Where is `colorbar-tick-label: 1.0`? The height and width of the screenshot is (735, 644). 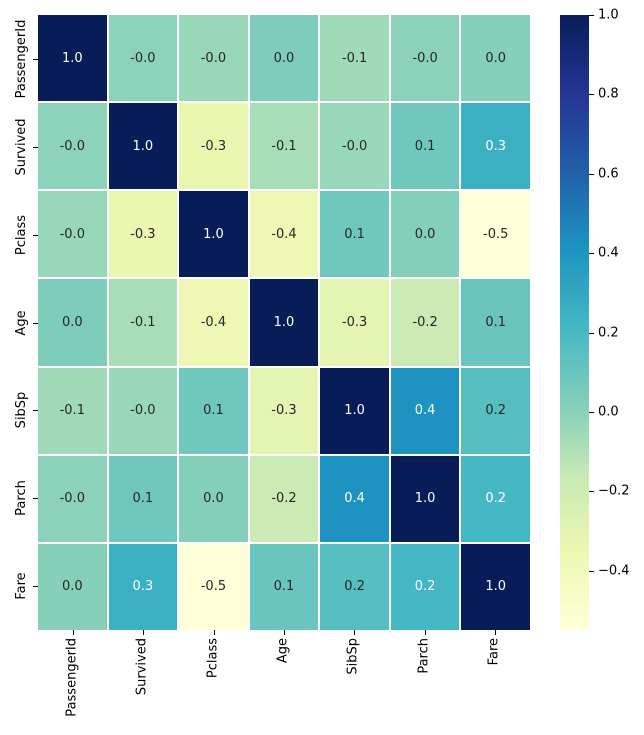
colorbar-tick-label: 1.0 is located at coordinates (608, 15).